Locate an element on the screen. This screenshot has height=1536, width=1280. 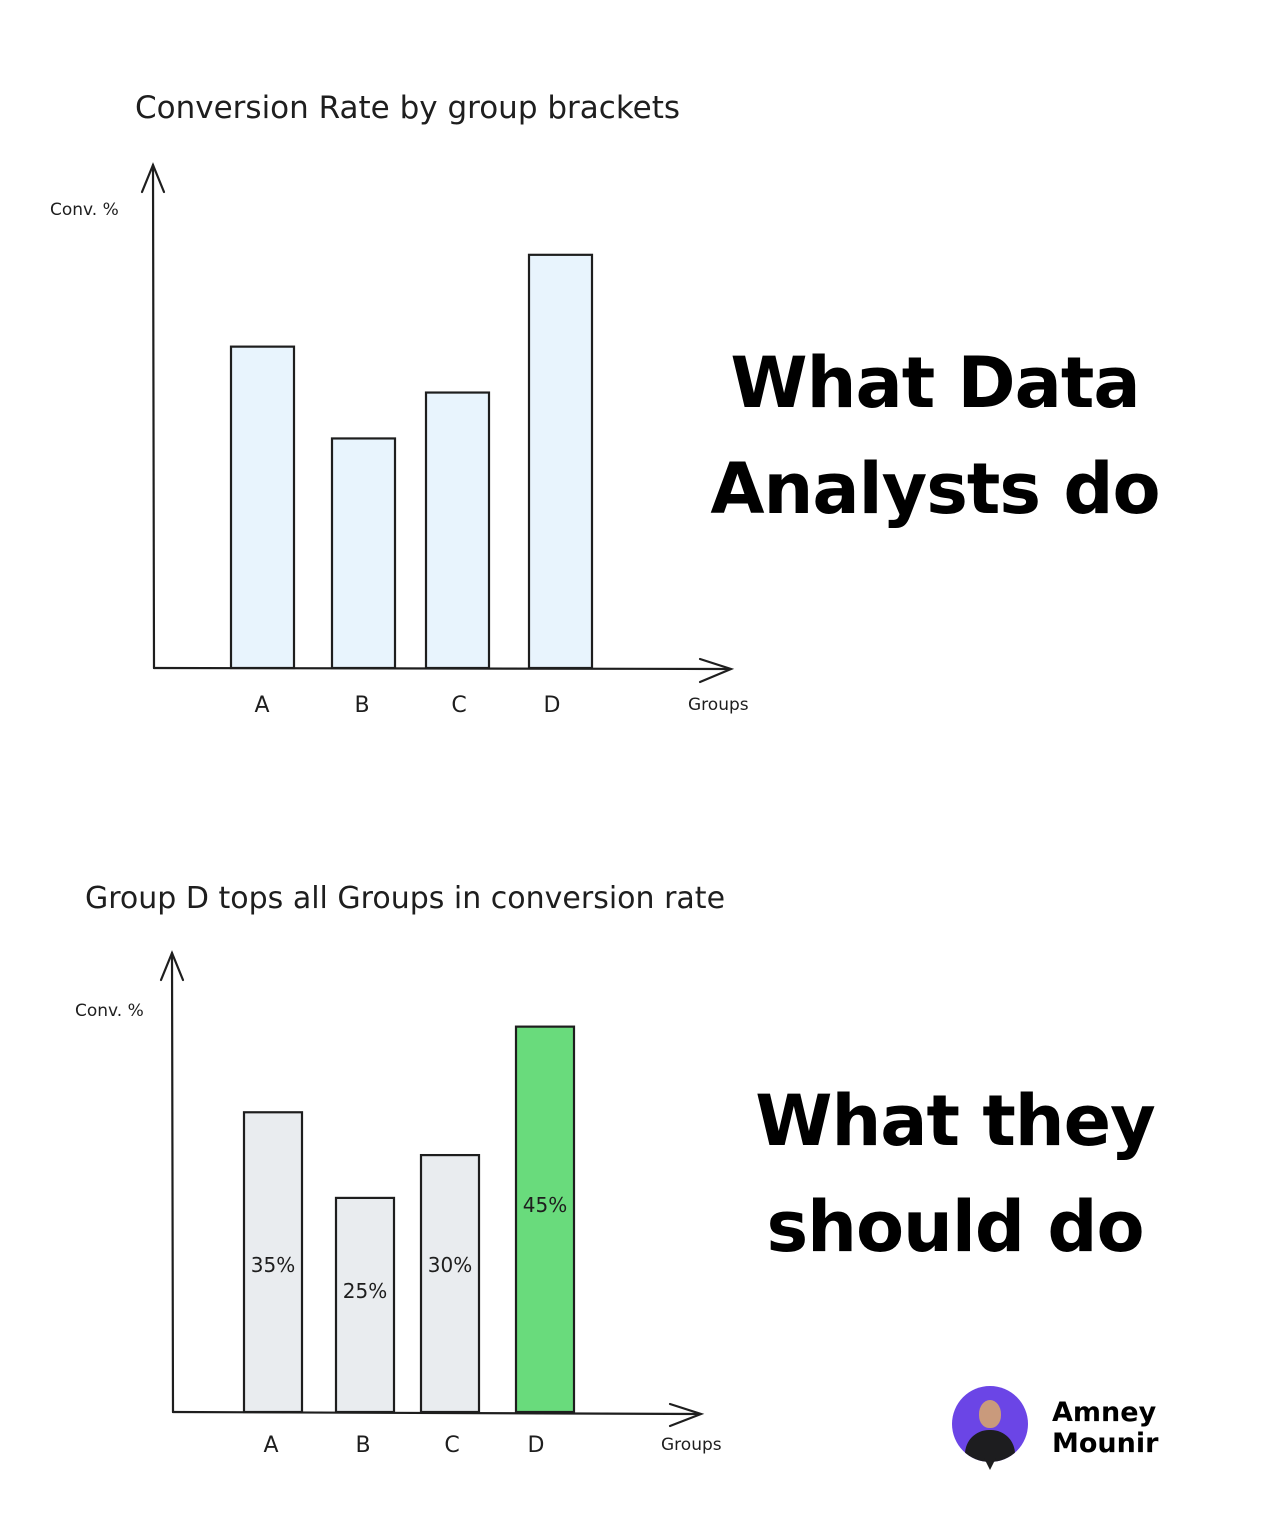
avatar-body-shape is located at coordinates (990, 1446).